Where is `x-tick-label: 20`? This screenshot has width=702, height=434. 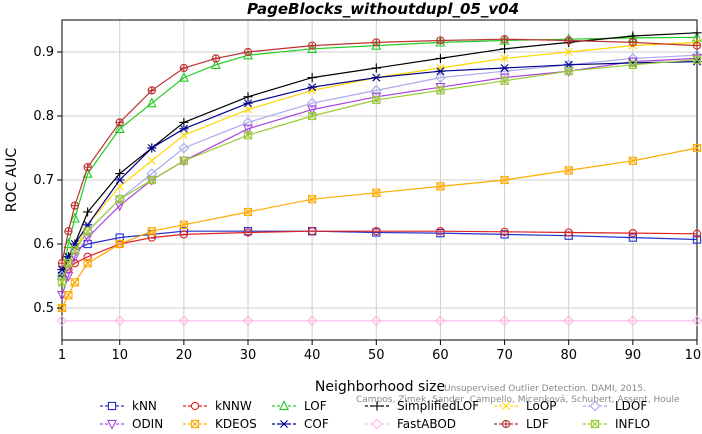
x-tick-label: 20 is located at coordinates (184, 355).